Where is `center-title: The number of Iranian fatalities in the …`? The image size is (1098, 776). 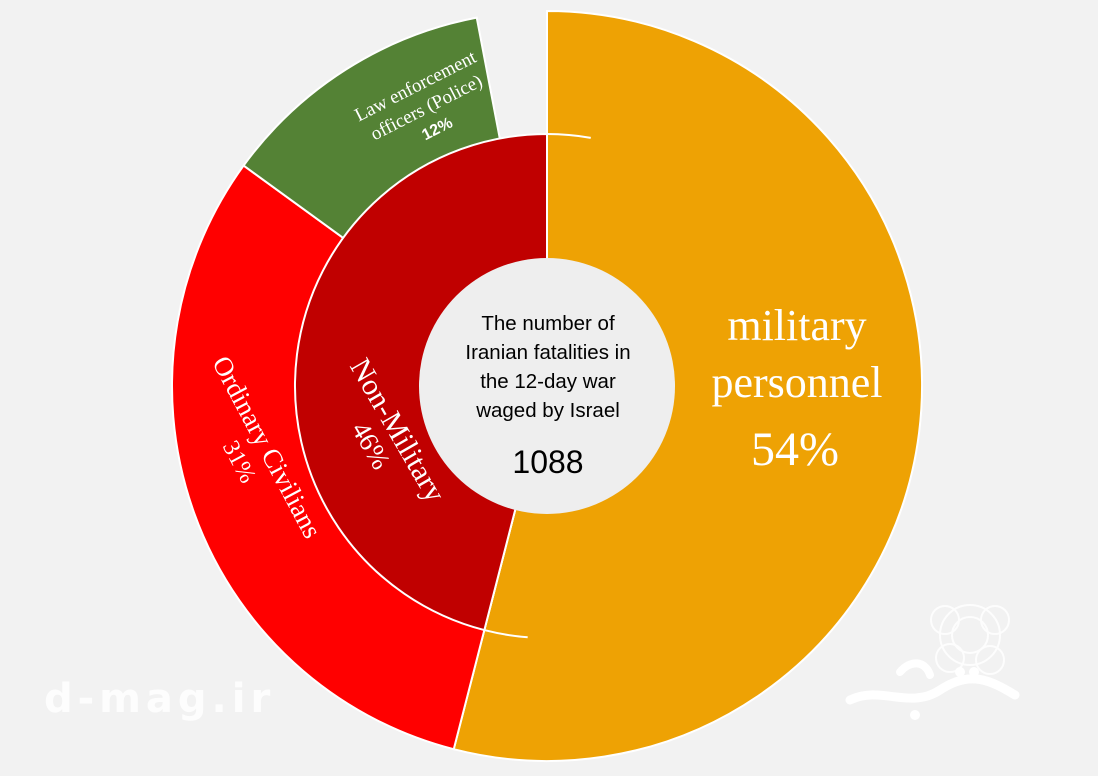 center-title: The number of Iranian fatalities in the … is located at coordinates (548, 367).